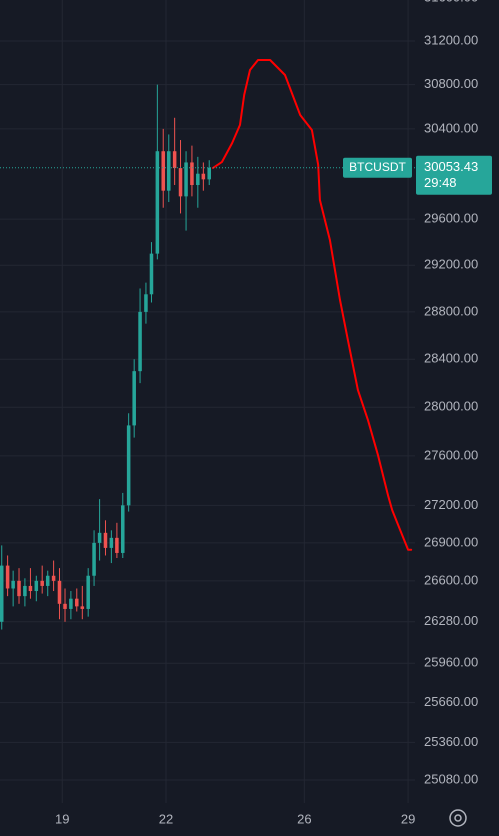 The height and width of the screenshot is (836, 499). I want to click on y-tick-label: 30400.00, so click(451, 127).